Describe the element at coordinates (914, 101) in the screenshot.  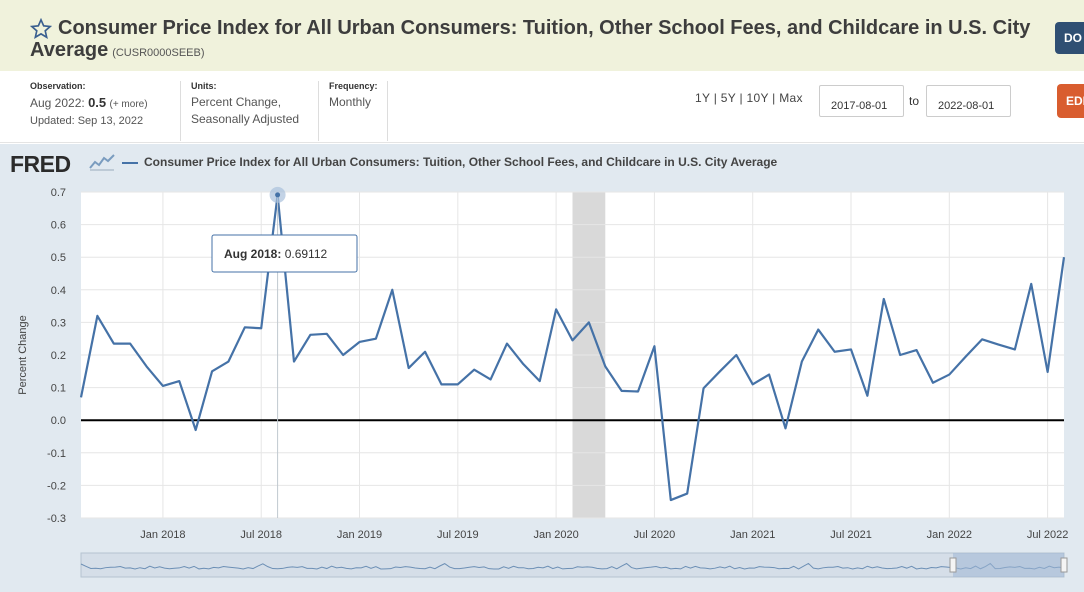
I see `to-label: to` at that location.